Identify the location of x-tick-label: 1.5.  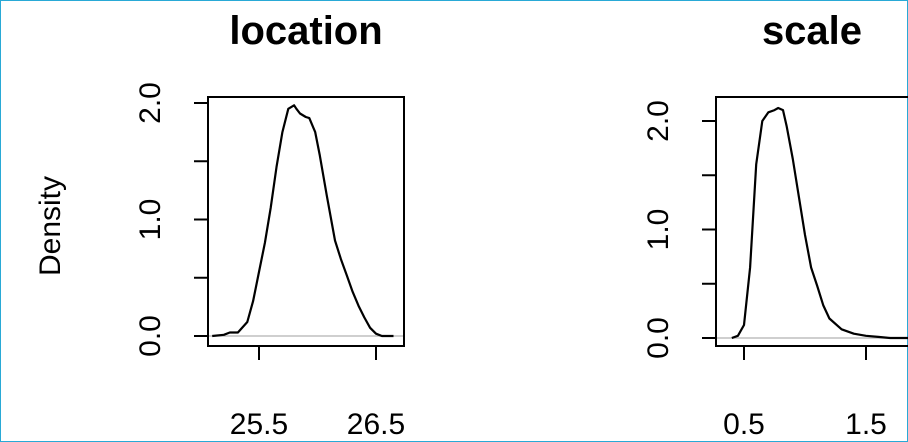
(866, 424).